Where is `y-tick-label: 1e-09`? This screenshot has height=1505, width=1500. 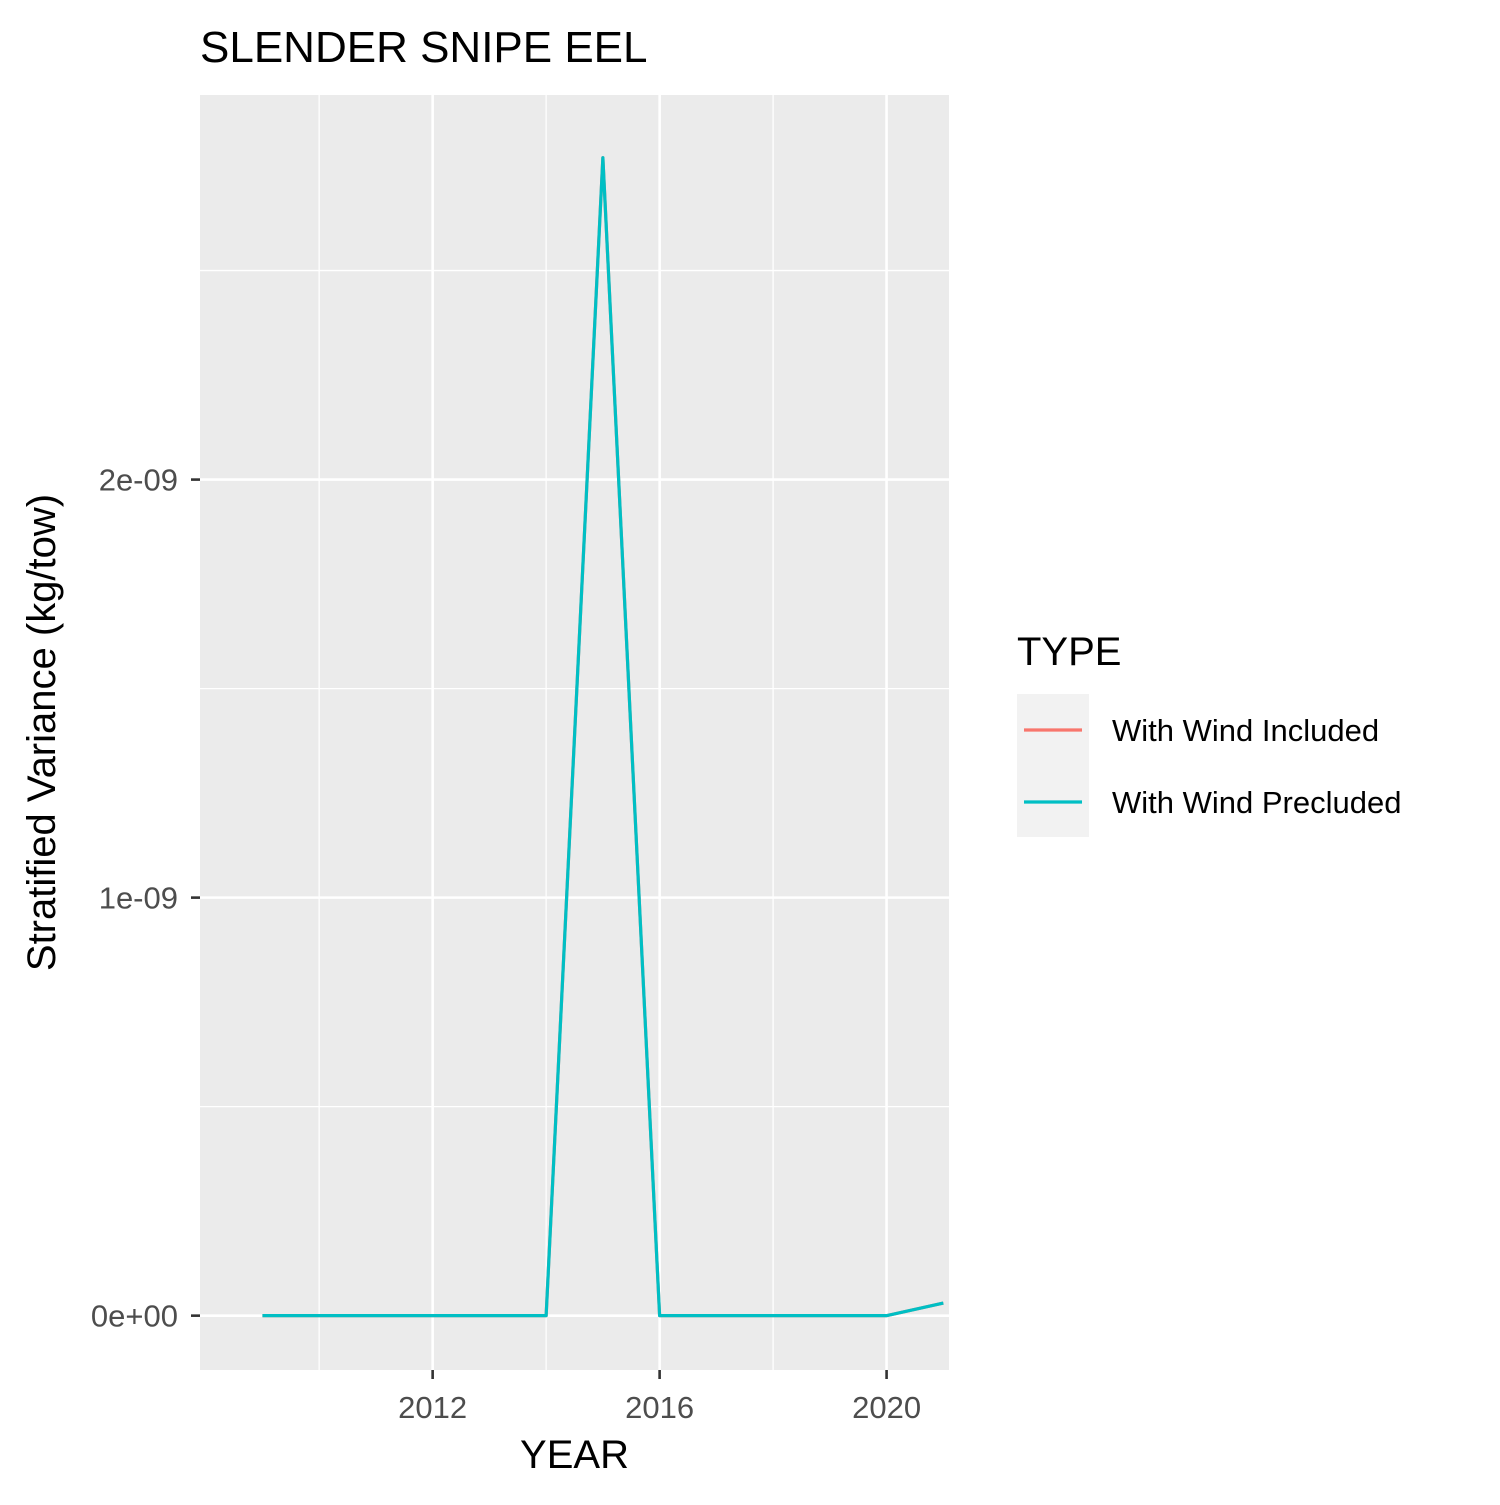 y-tick-label: 1e-09 is located at coordinates (138, 898).